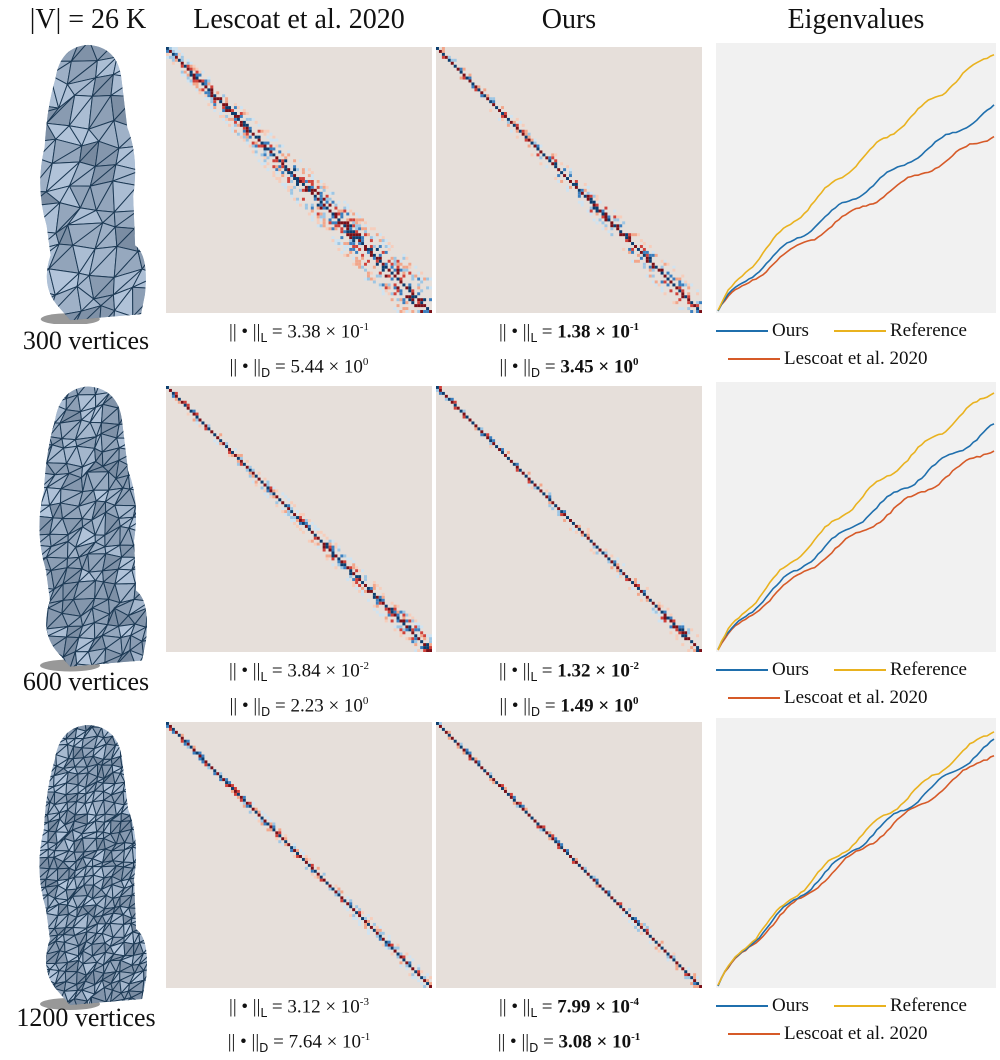 The image size is (1000, 1060). Describe the element at coordinates (88, 19) in the screenshot. I see `top-label: |V| = 26 K` at that location.